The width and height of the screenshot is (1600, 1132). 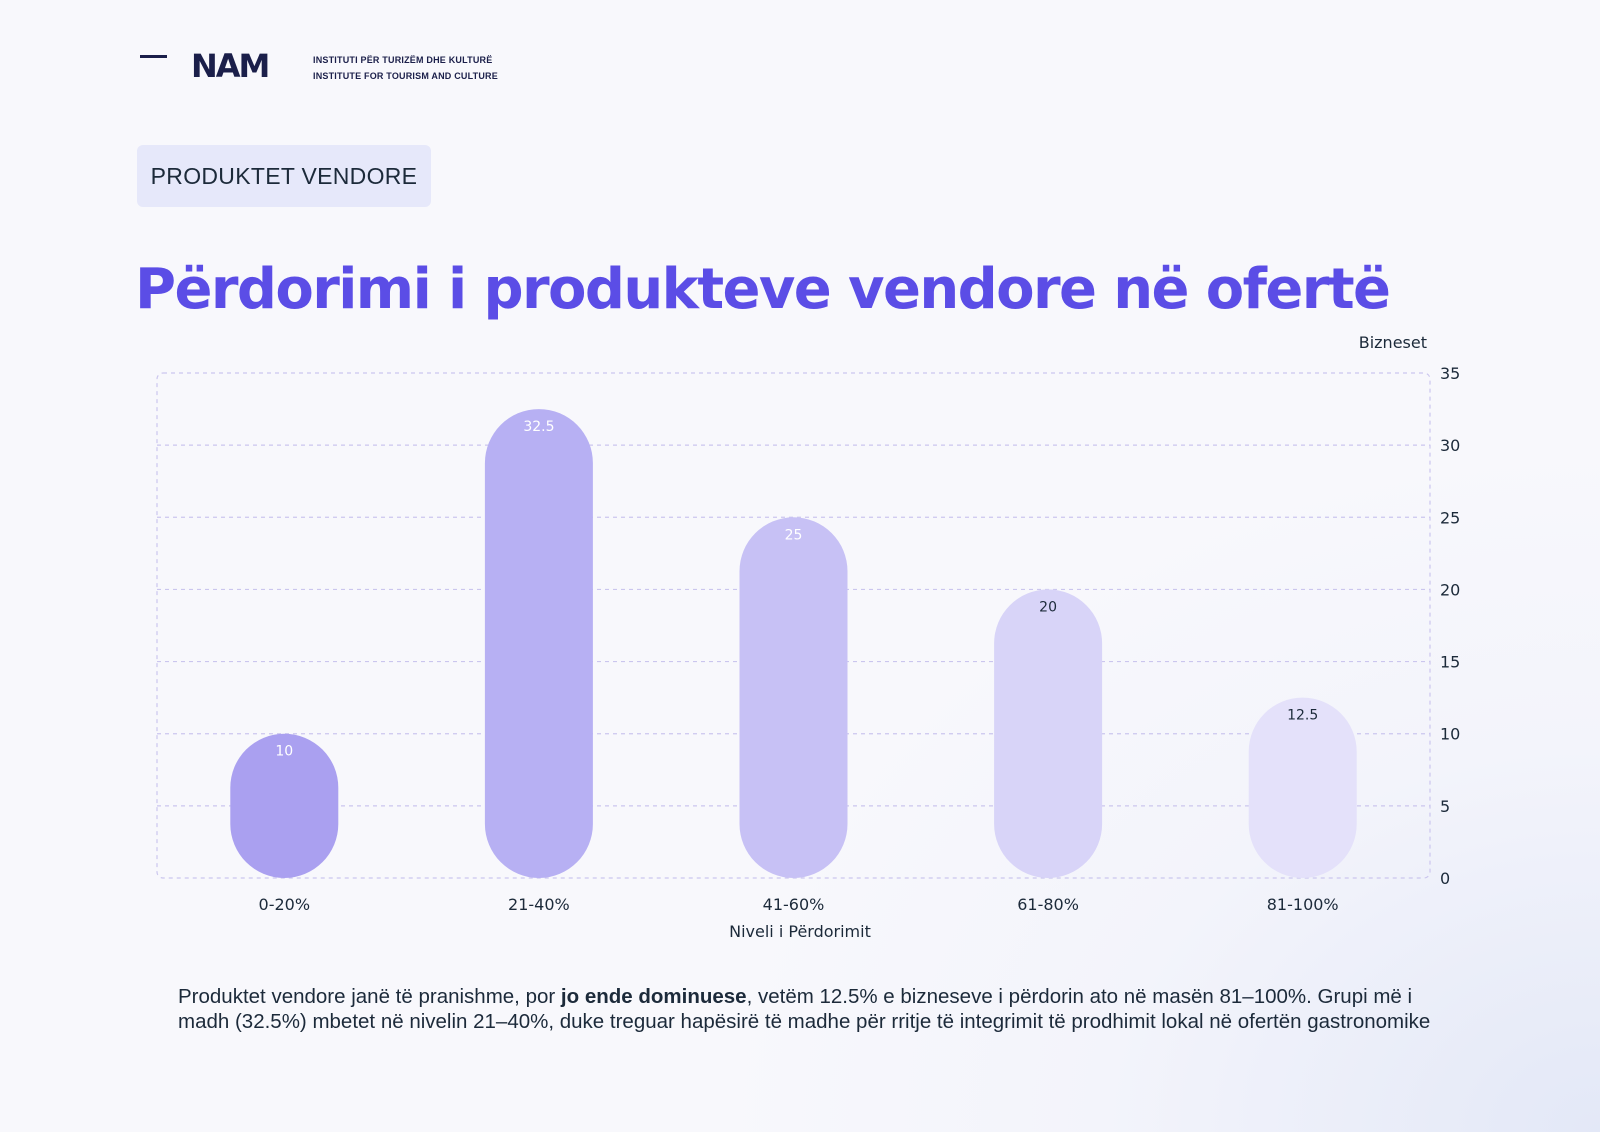 What do you see at coordinates (1048, 904) in the screenshot?
I see `x-tick-label: 61-80%` at bounding box center [1048, 904].